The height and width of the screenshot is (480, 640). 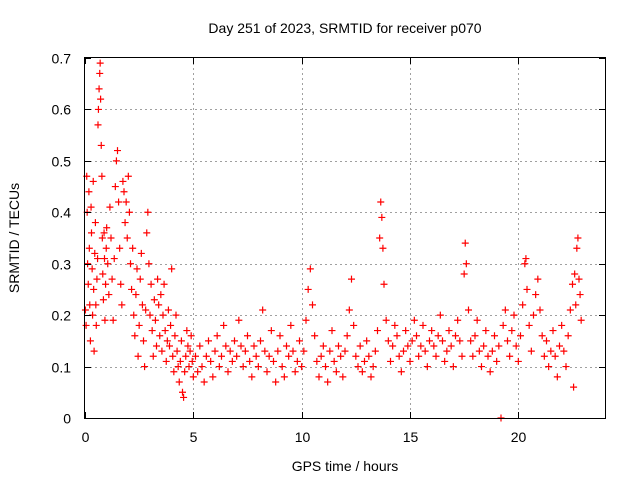 I want to click on x-tick-label: 15, so click(x=411, y=437).